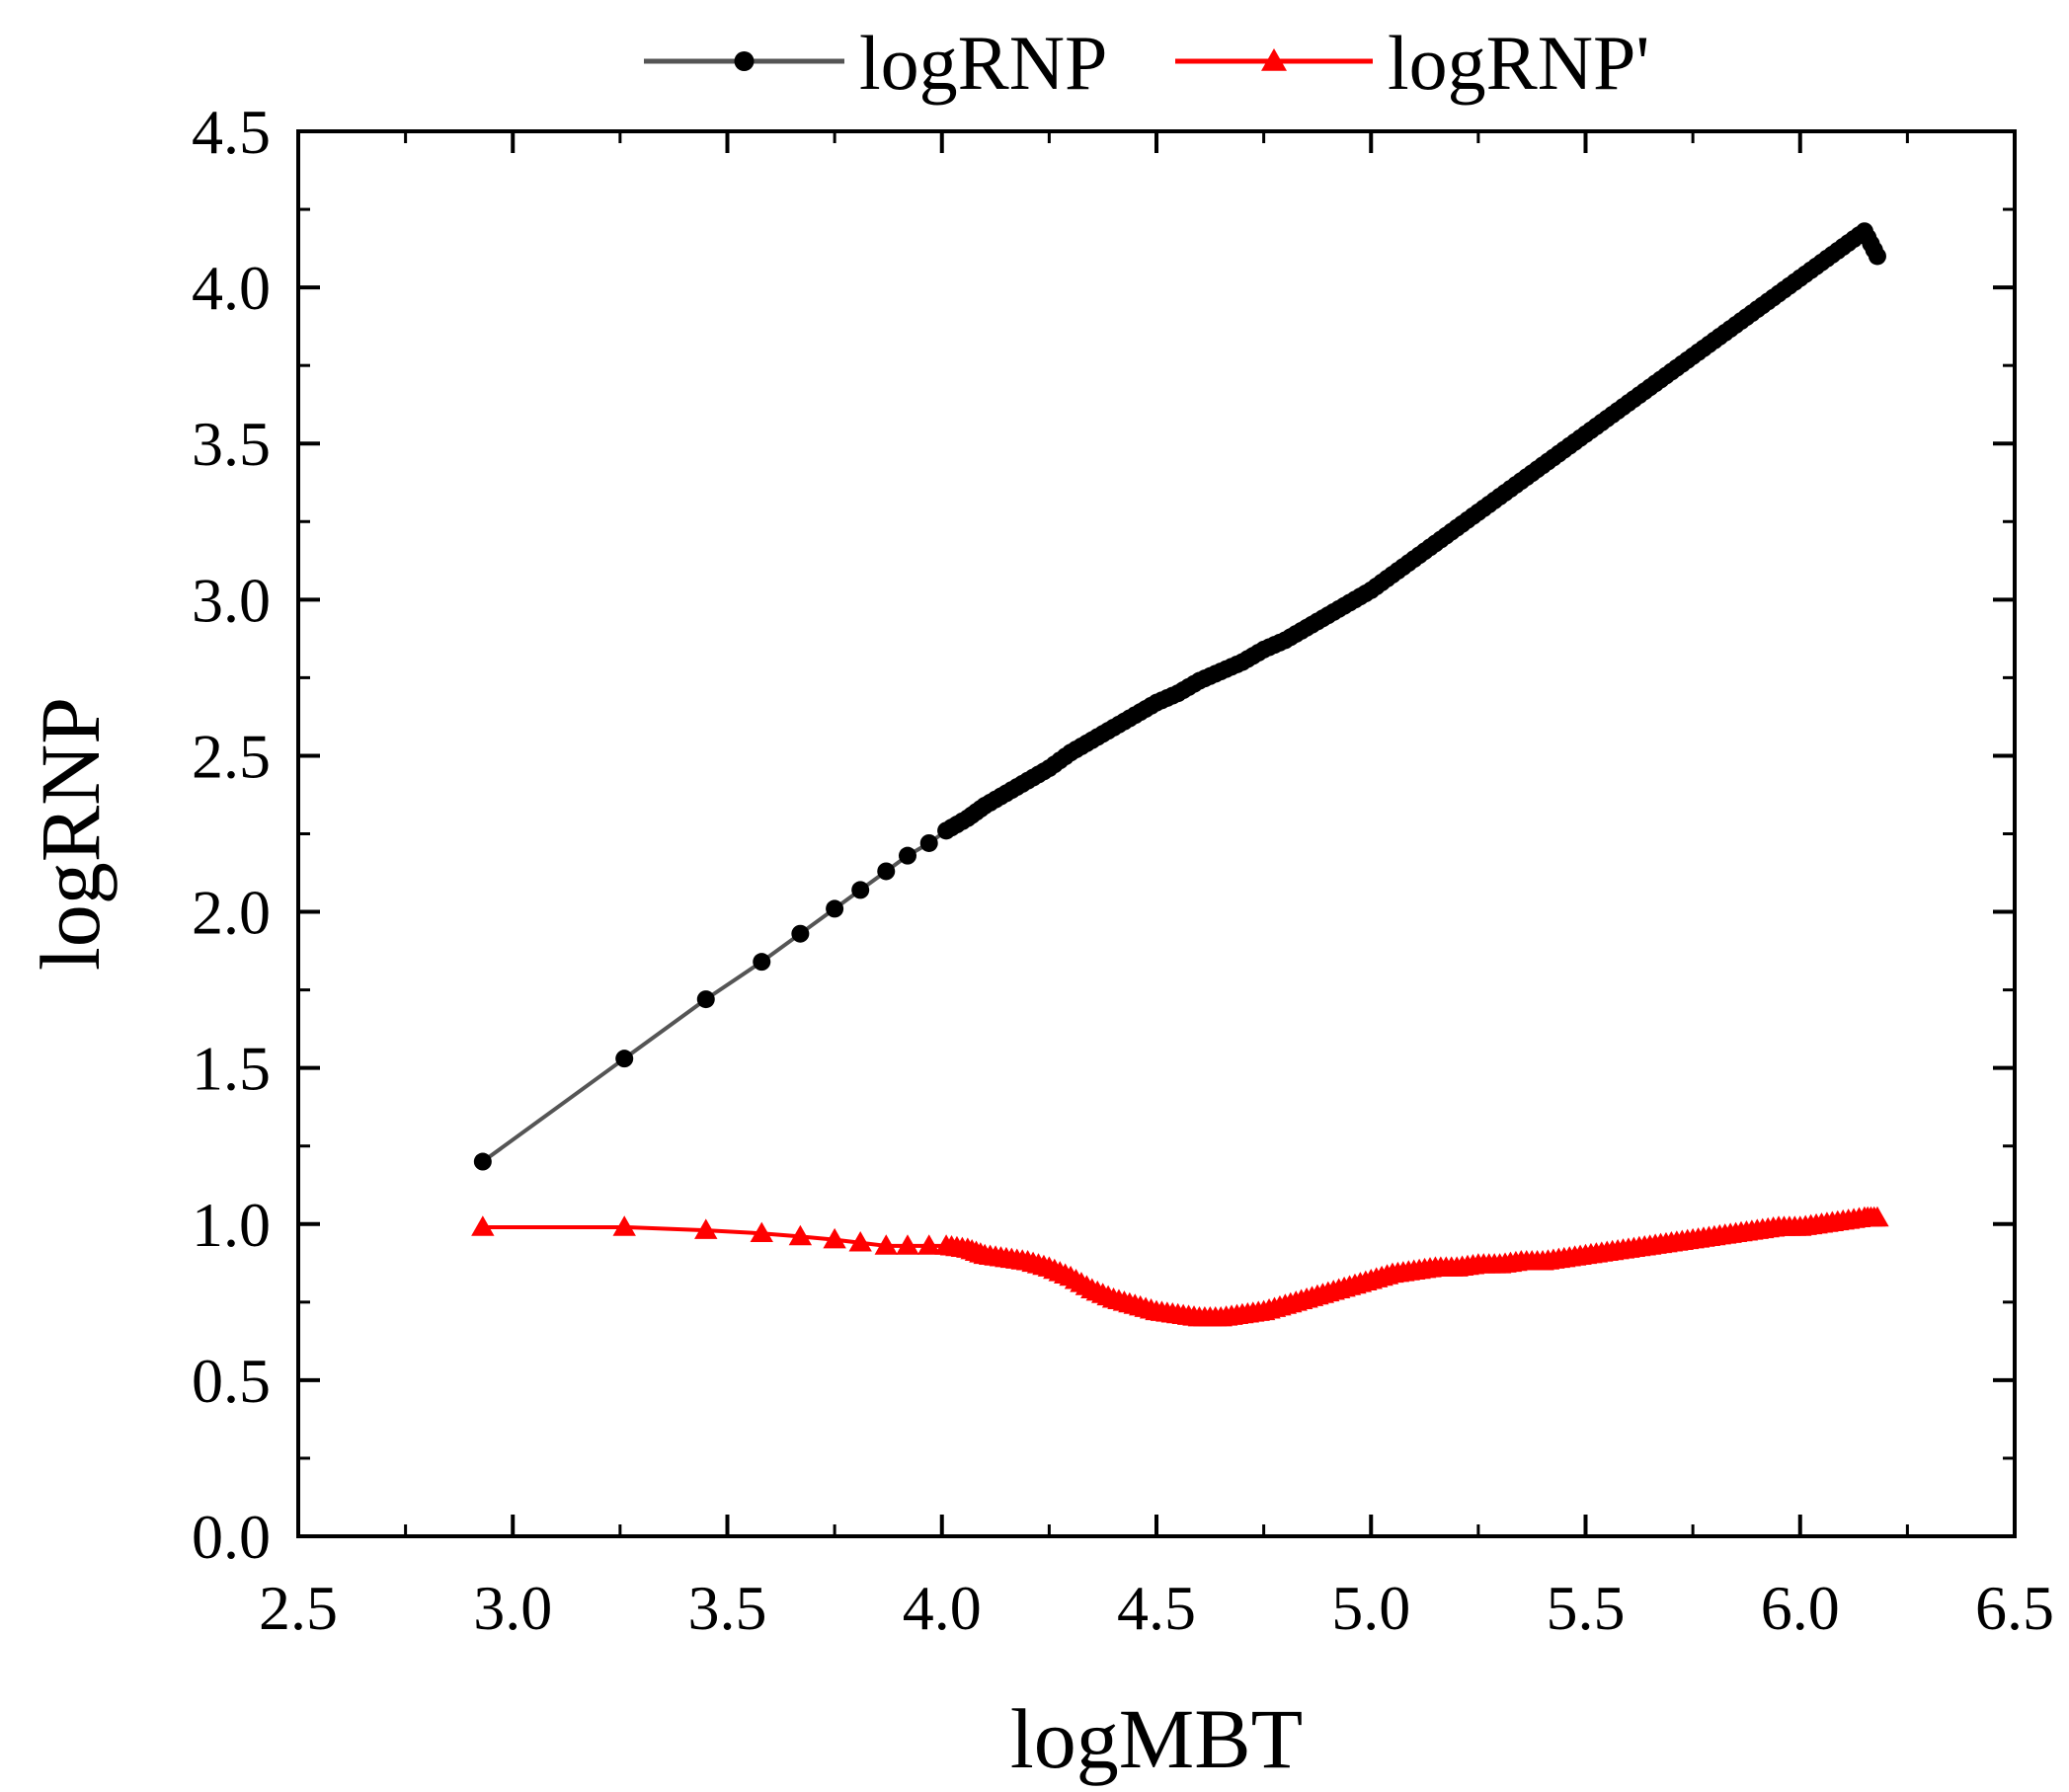 The image size is (2069, 1792). What do you see at coordinates (727, 1608) in the screenshot?
I see `x-tick-label: 3.5` at bounding box center [727, 1608].